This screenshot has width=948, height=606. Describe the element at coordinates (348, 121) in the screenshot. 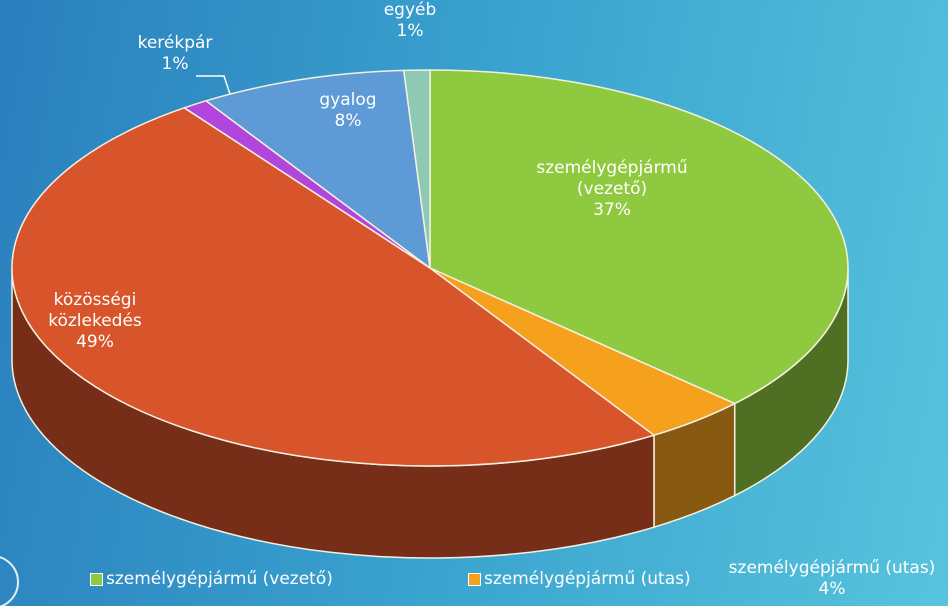

I see `data-label-value: 8%` at that location.